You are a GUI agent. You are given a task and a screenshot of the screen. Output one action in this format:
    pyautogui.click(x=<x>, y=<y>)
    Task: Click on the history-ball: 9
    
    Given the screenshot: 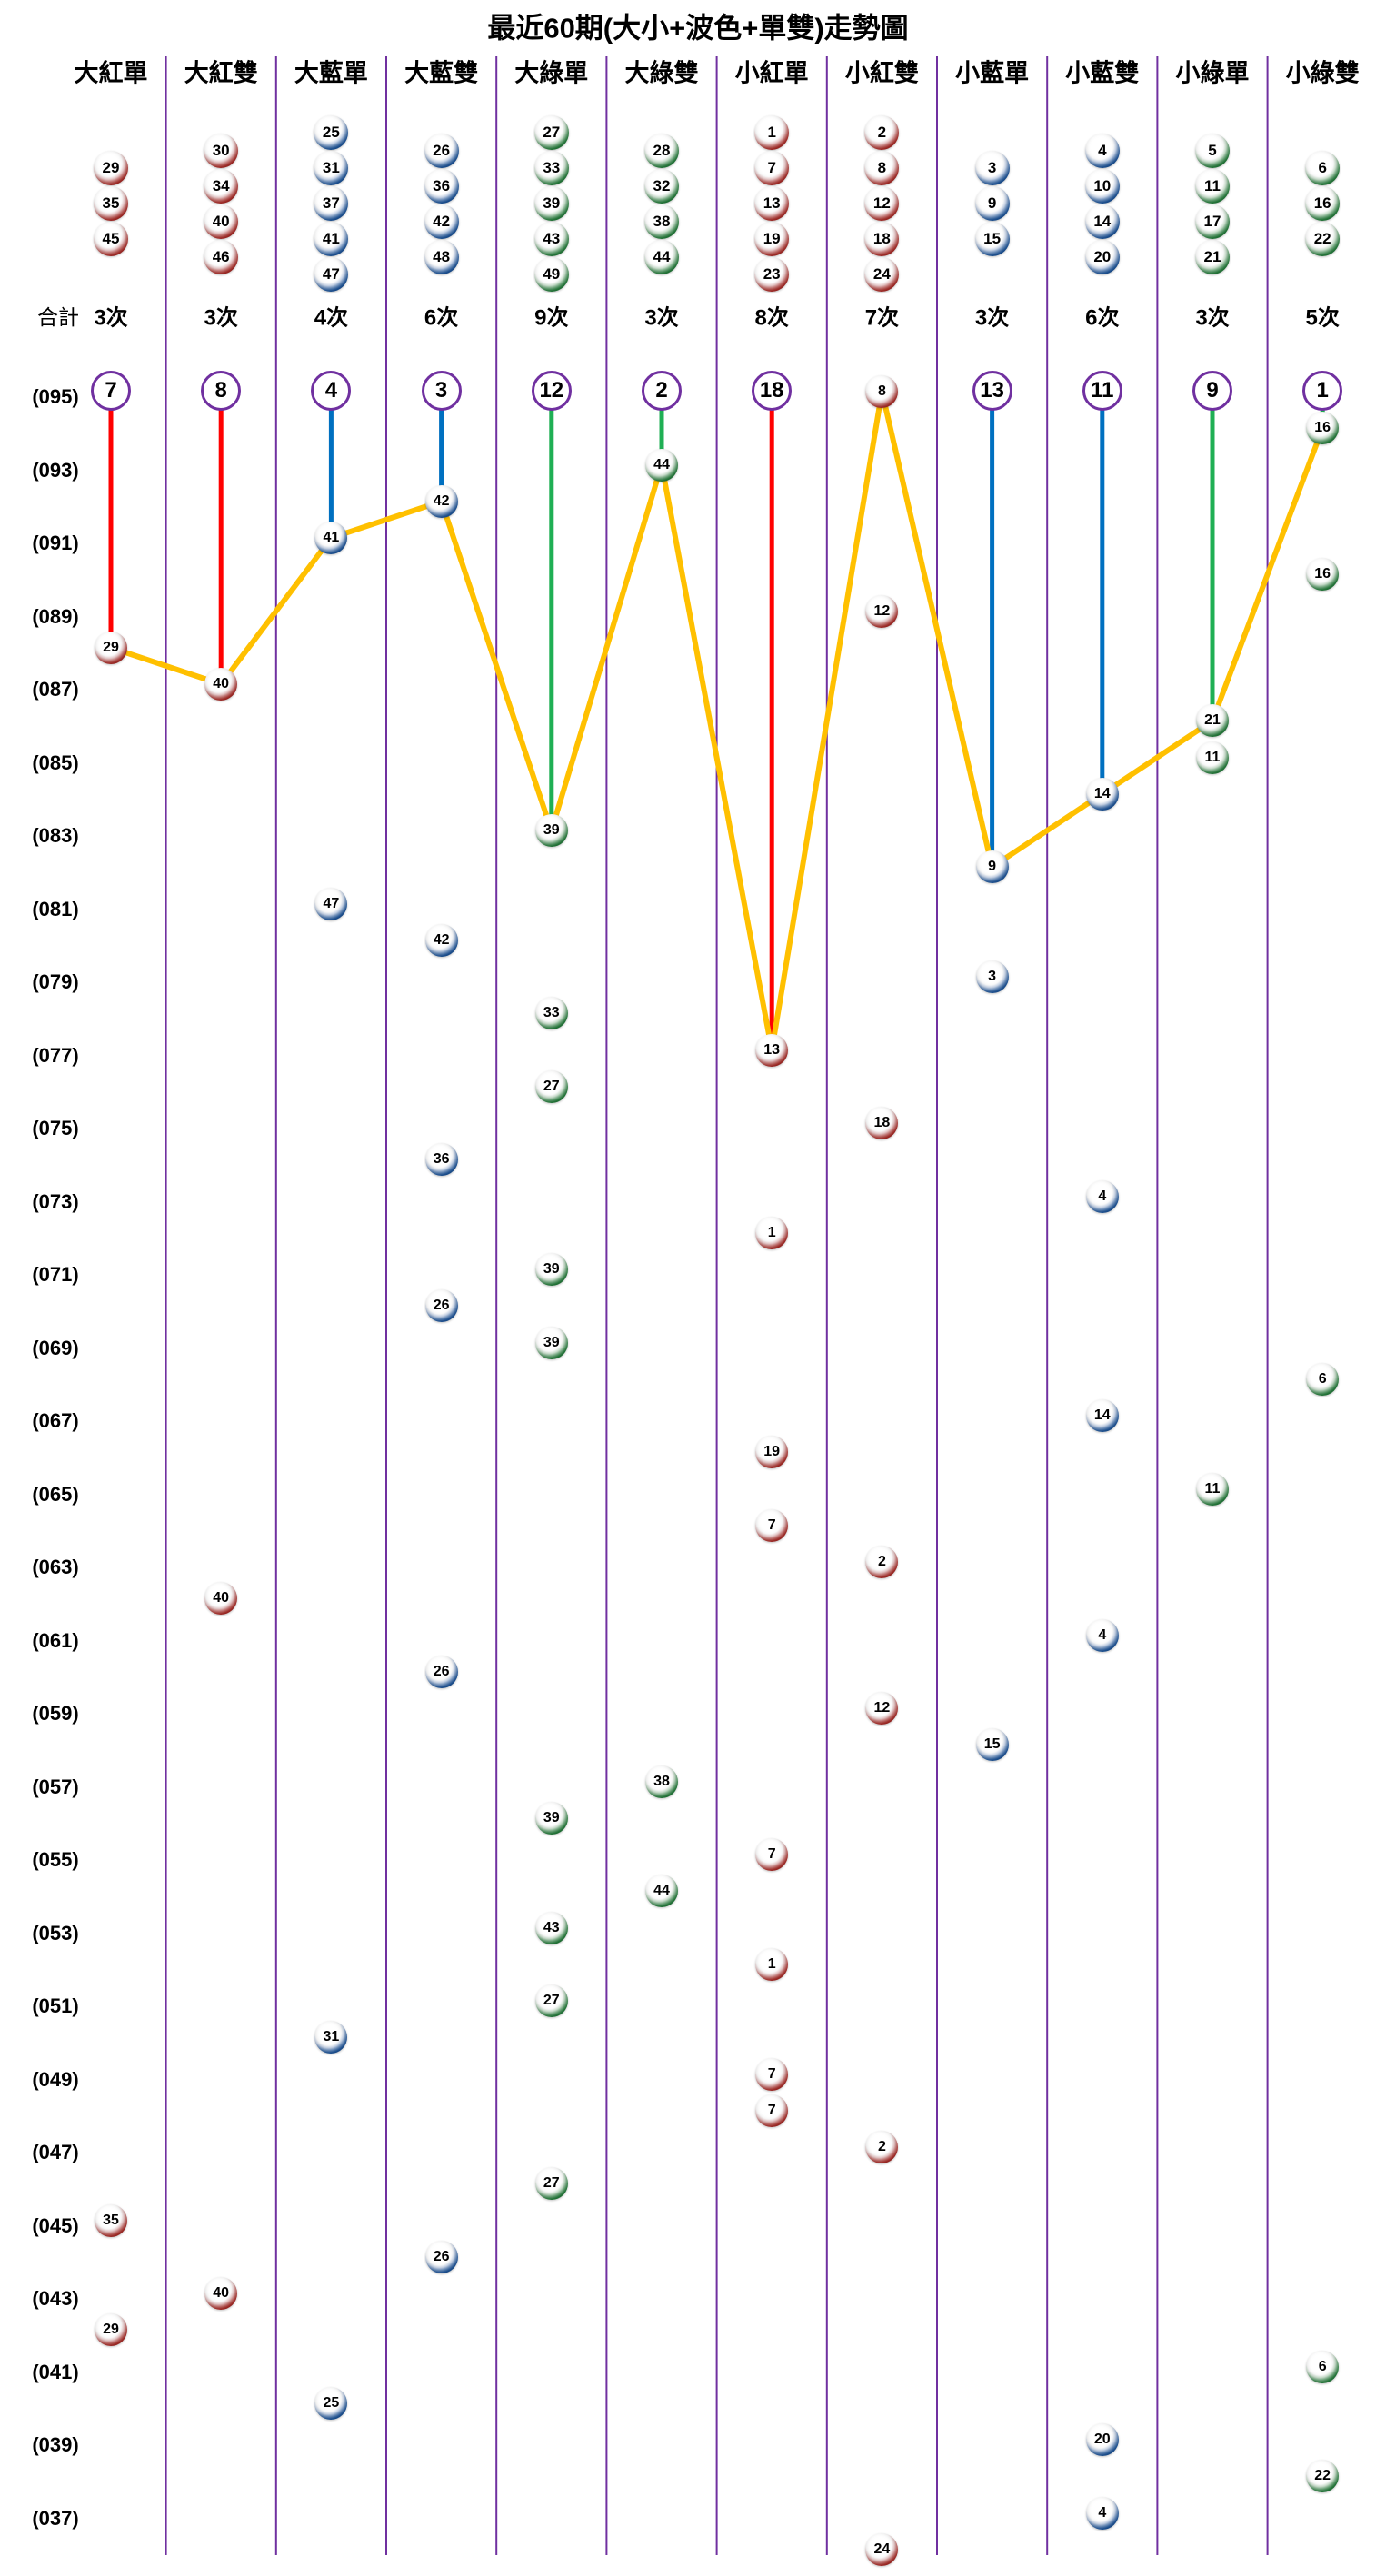 What is the action you would take?
    pyautogui.click(x=992, y=867)
    